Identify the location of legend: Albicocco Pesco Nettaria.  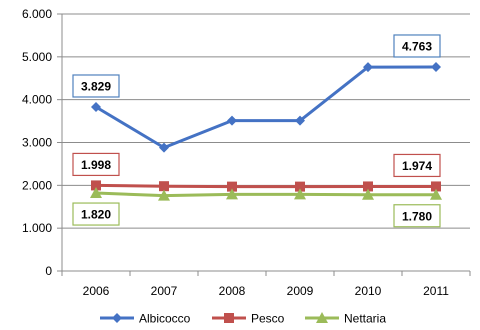
(243, 319).